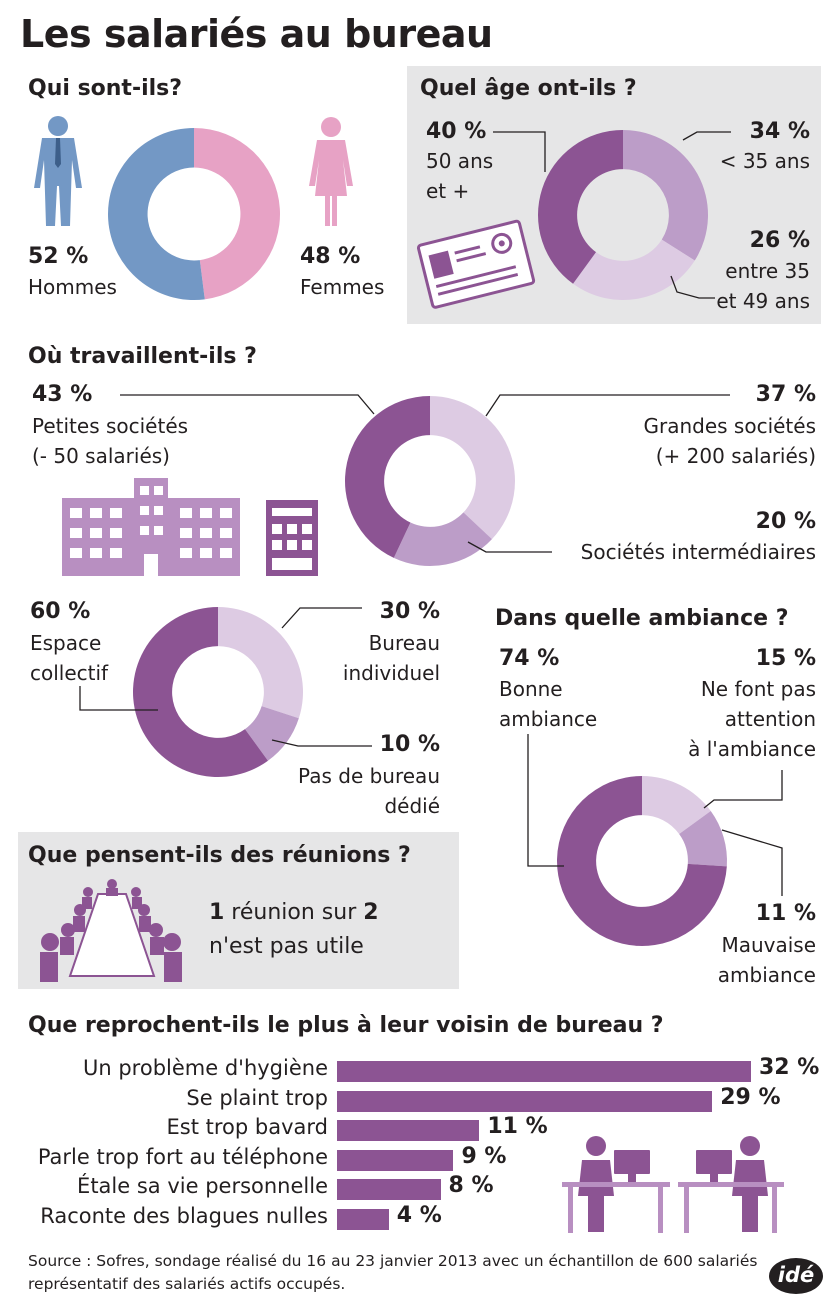  Describe the element at coordinates (409, 744) in the screenshot. I see `aucun-pct: 10 %` at that location.